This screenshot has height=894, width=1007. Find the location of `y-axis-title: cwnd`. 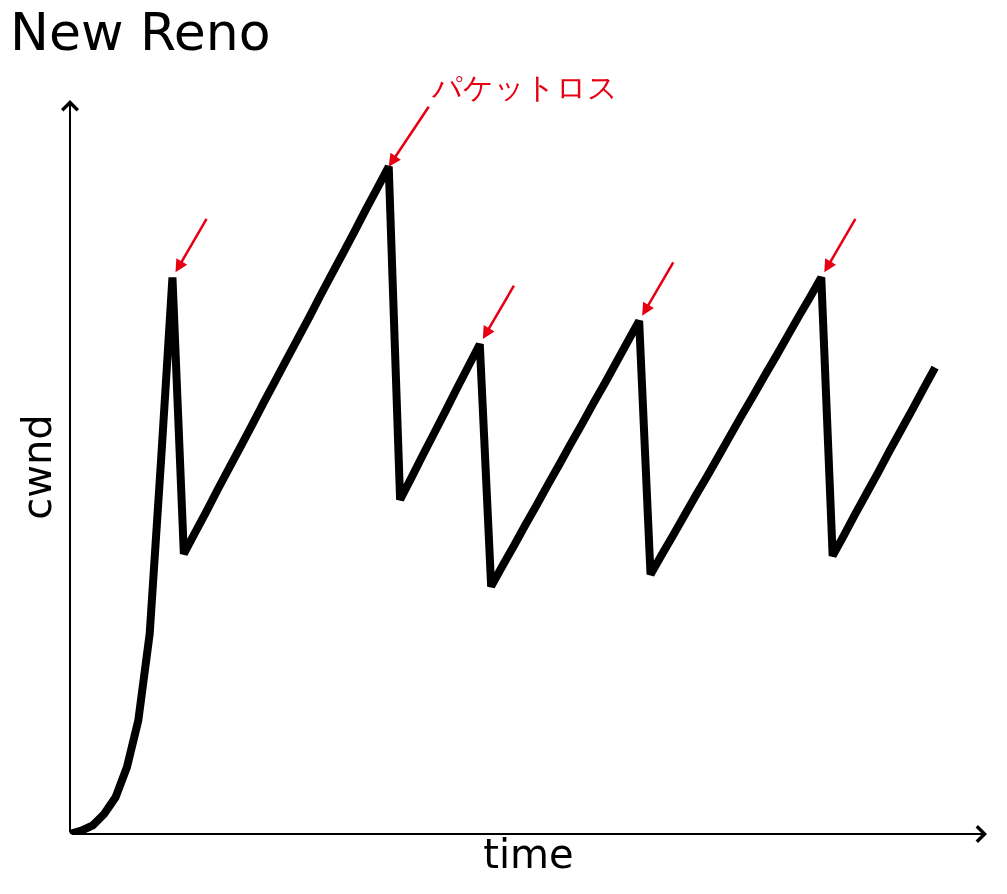

y-axis-title: cwnd is located at coordinates (36, 467).